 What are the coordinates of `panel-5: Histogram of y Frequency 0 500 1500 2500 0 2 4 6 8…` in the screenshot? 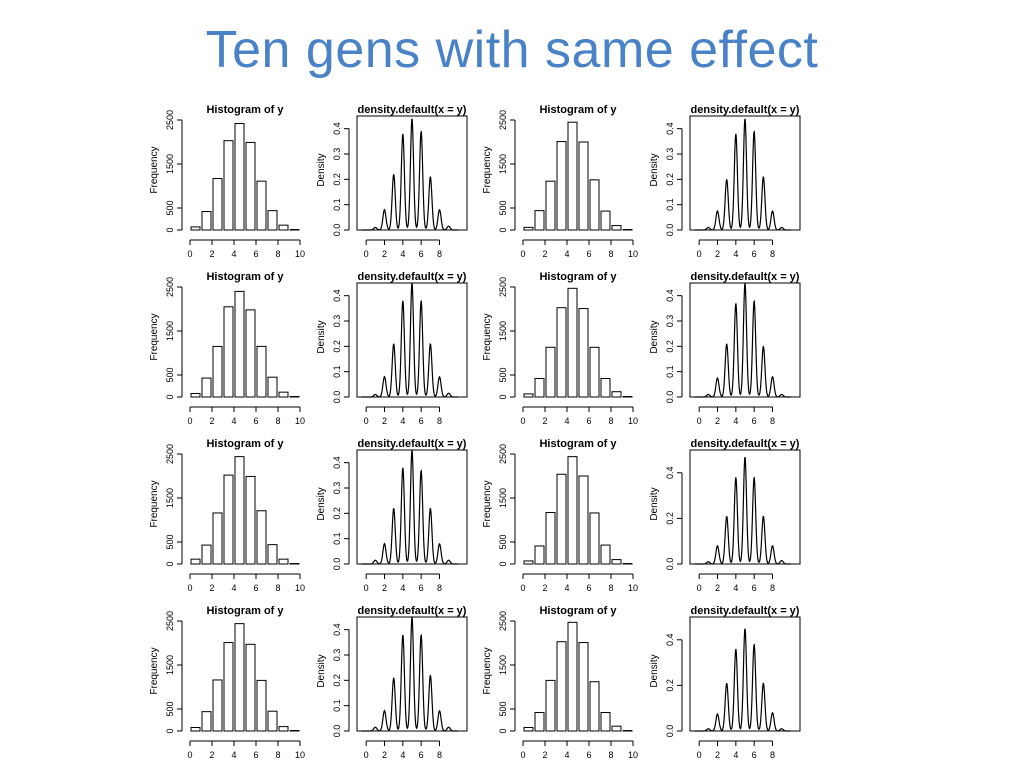 It's located at (227, 348).